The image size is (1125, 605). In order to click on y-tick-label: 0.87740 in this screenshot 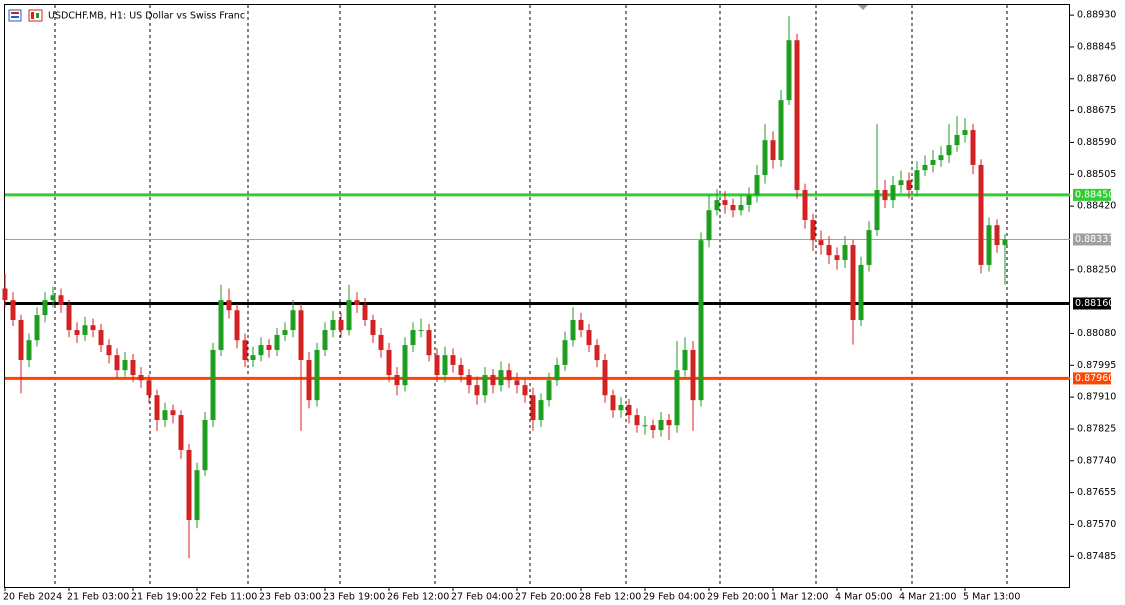, I will do `click(1096, 460)`.